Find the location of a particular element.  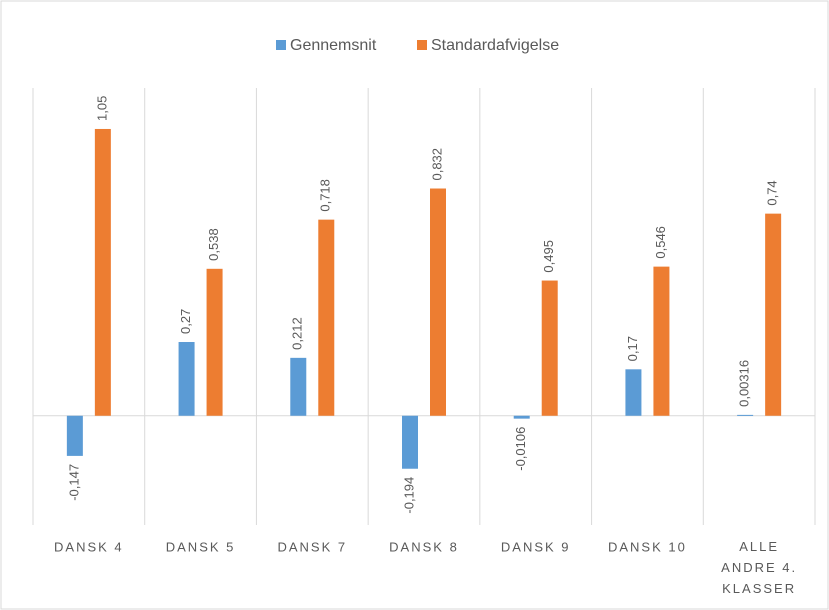

data-label: 0,546 is located at coordinates (660, 242).